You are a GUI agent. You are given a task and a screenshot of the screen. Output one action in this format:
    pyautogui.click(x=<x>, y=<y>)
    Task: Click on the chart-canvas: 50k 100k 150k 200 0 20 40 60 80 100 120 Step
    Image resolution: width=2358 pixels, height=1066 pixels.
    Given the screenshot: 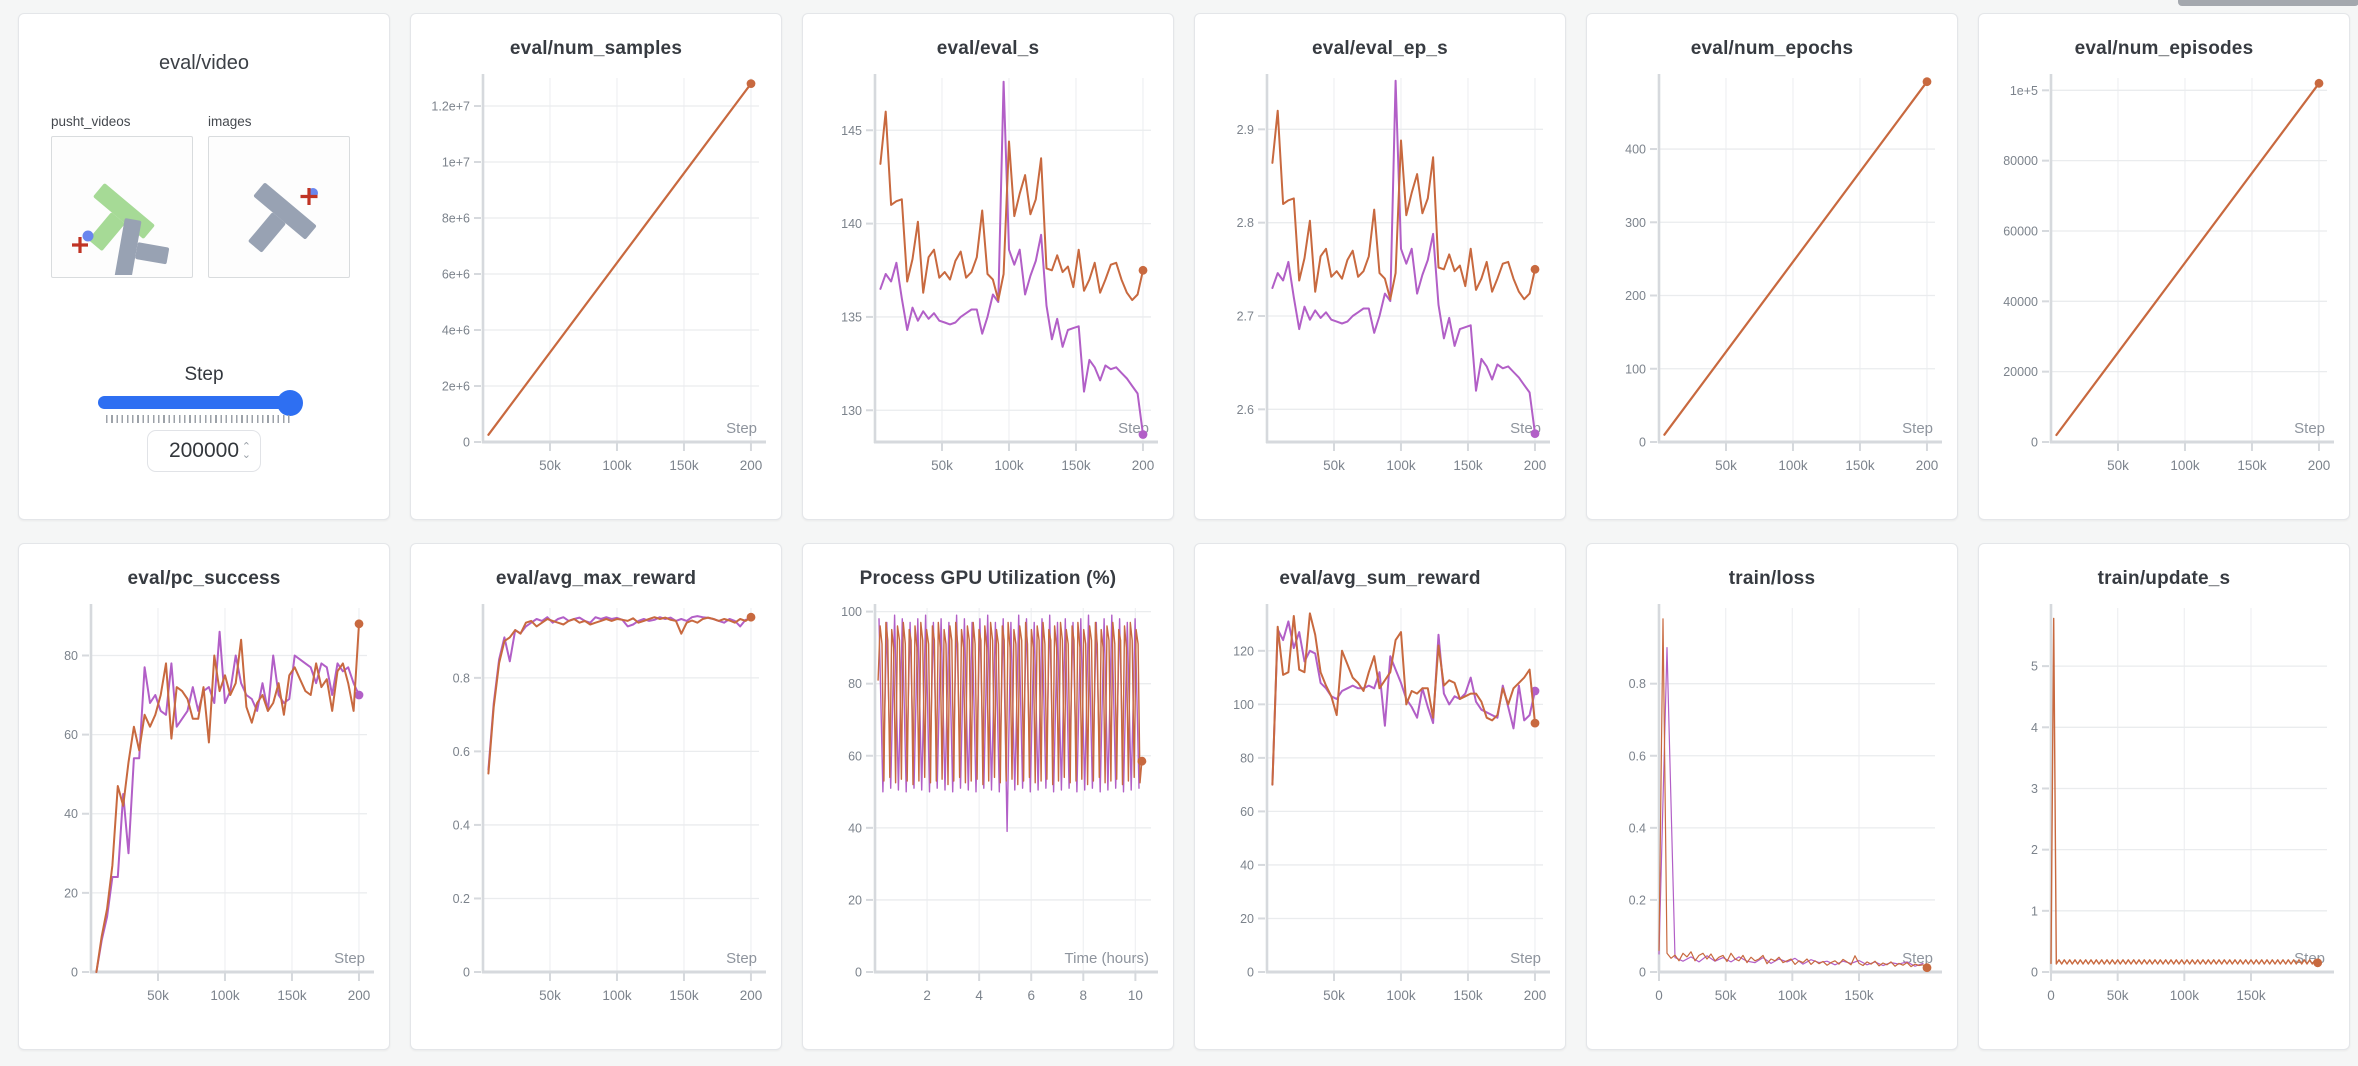 What is the action you would take?
    pyautogui.click(x=1380, y=808)
    